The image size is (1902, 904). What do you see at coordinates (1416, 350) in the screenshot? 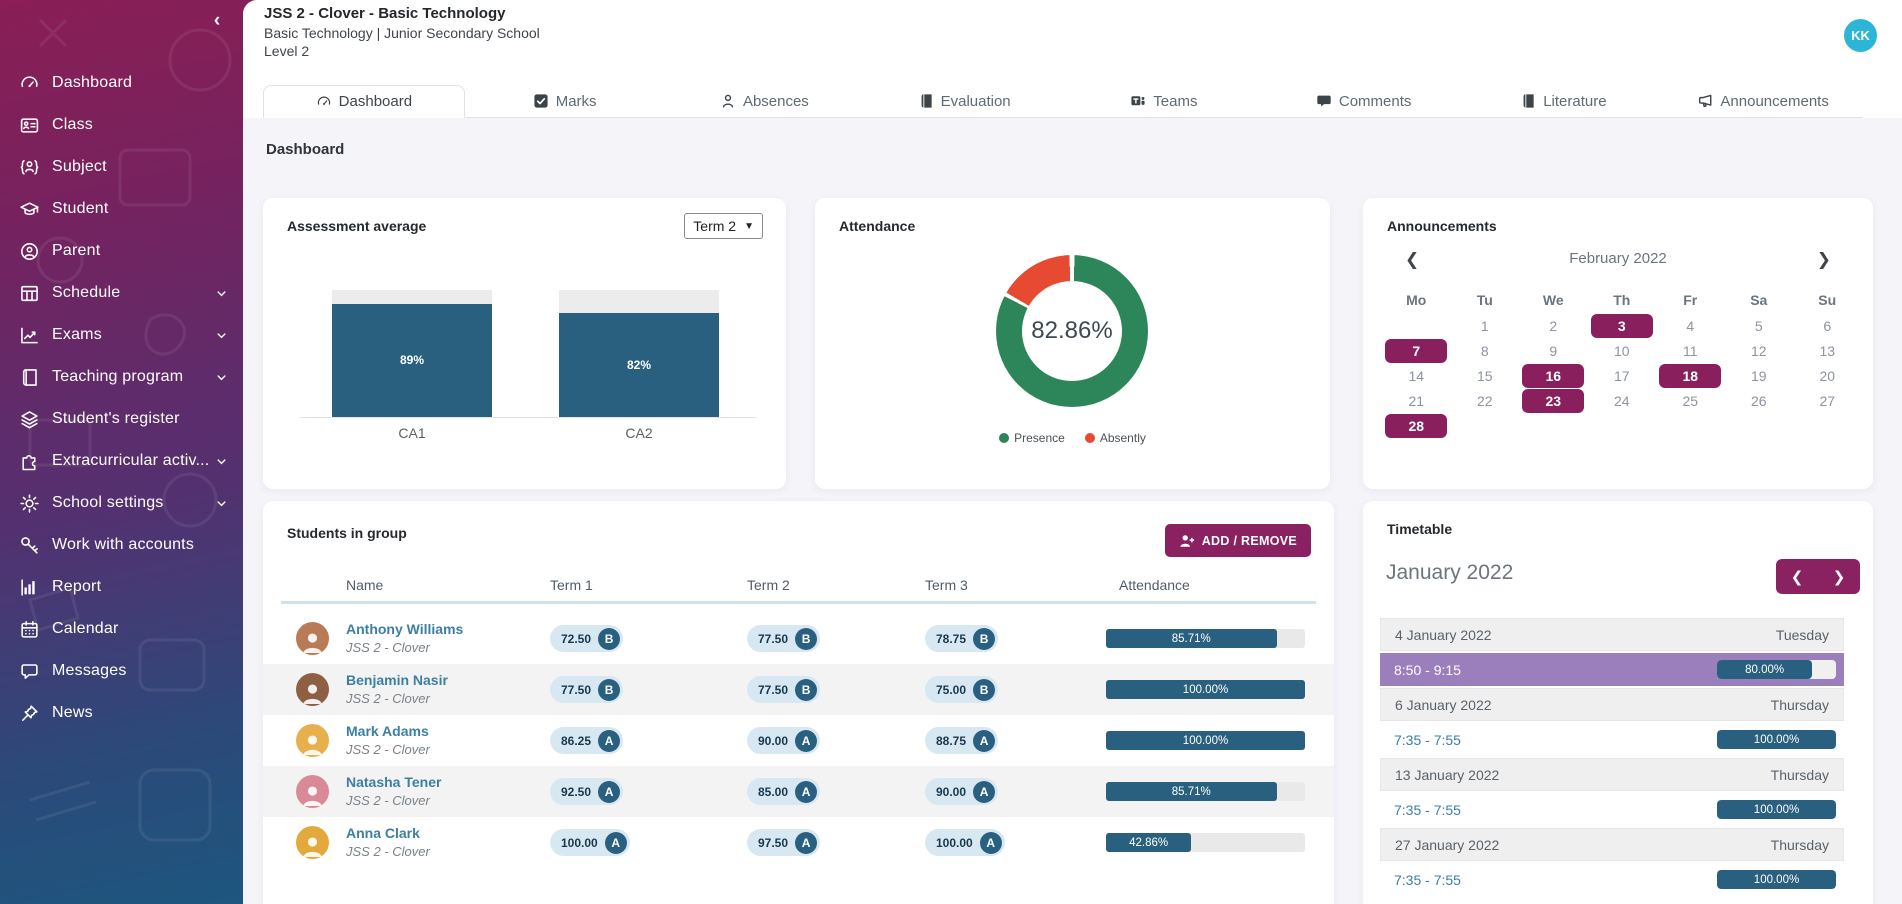
I see `calendar-day-highlighted: 7` at bounding box center [1416, 350].